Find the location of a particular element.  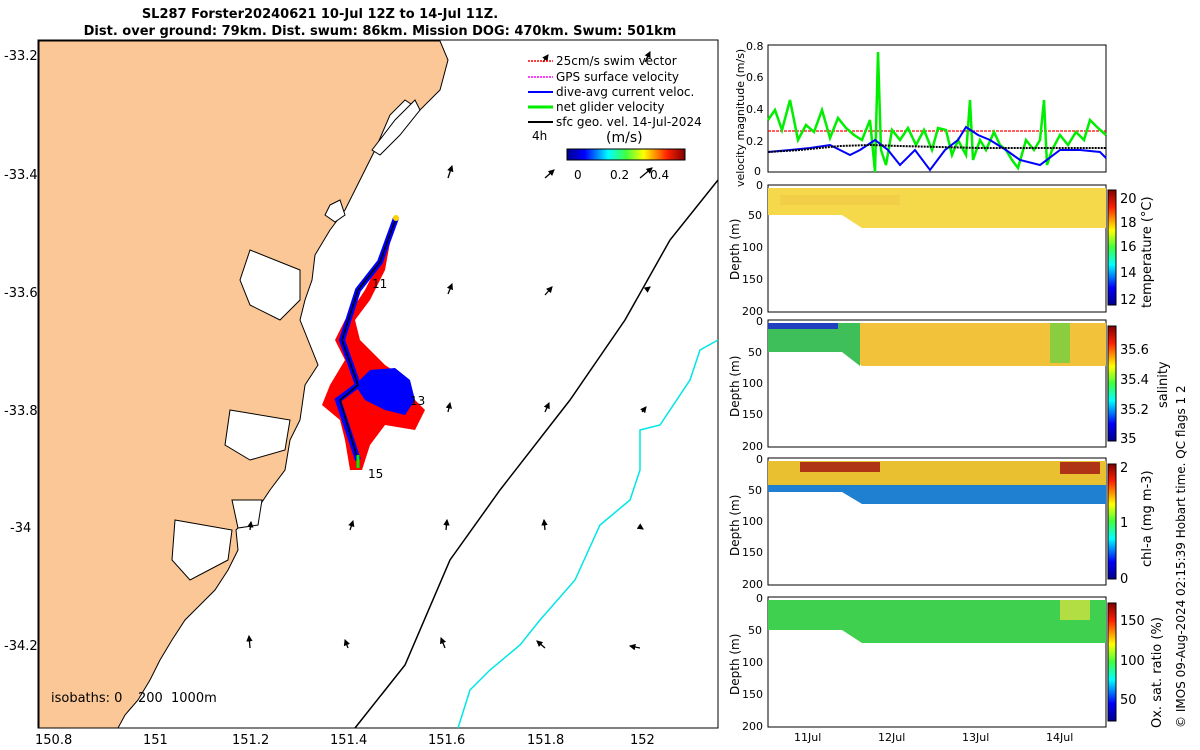

colorbar-tick-1: 0.2 is located at coordinates (619, 175).